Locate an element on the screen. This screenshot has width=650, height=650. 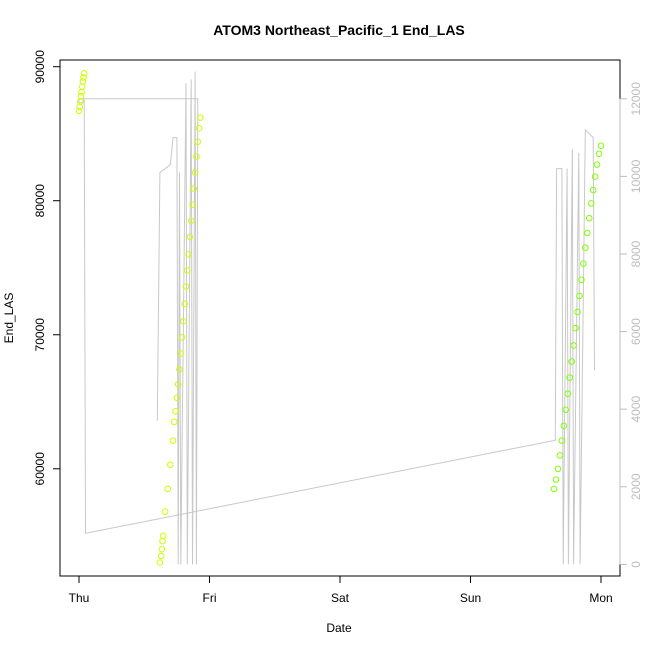
y-right-tick-label: 2000 is located at coordinates (636, 486).